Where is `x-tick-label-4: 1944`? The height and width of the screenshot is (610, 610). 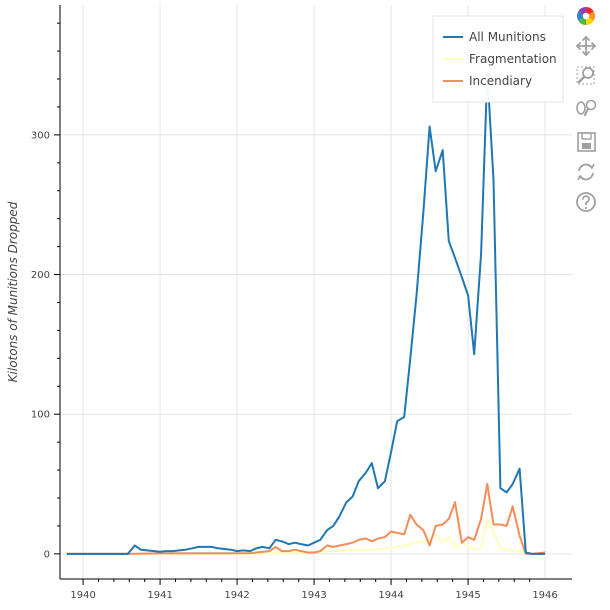 x-tick-label-4: 1944 is located at coordinates (390, 595).